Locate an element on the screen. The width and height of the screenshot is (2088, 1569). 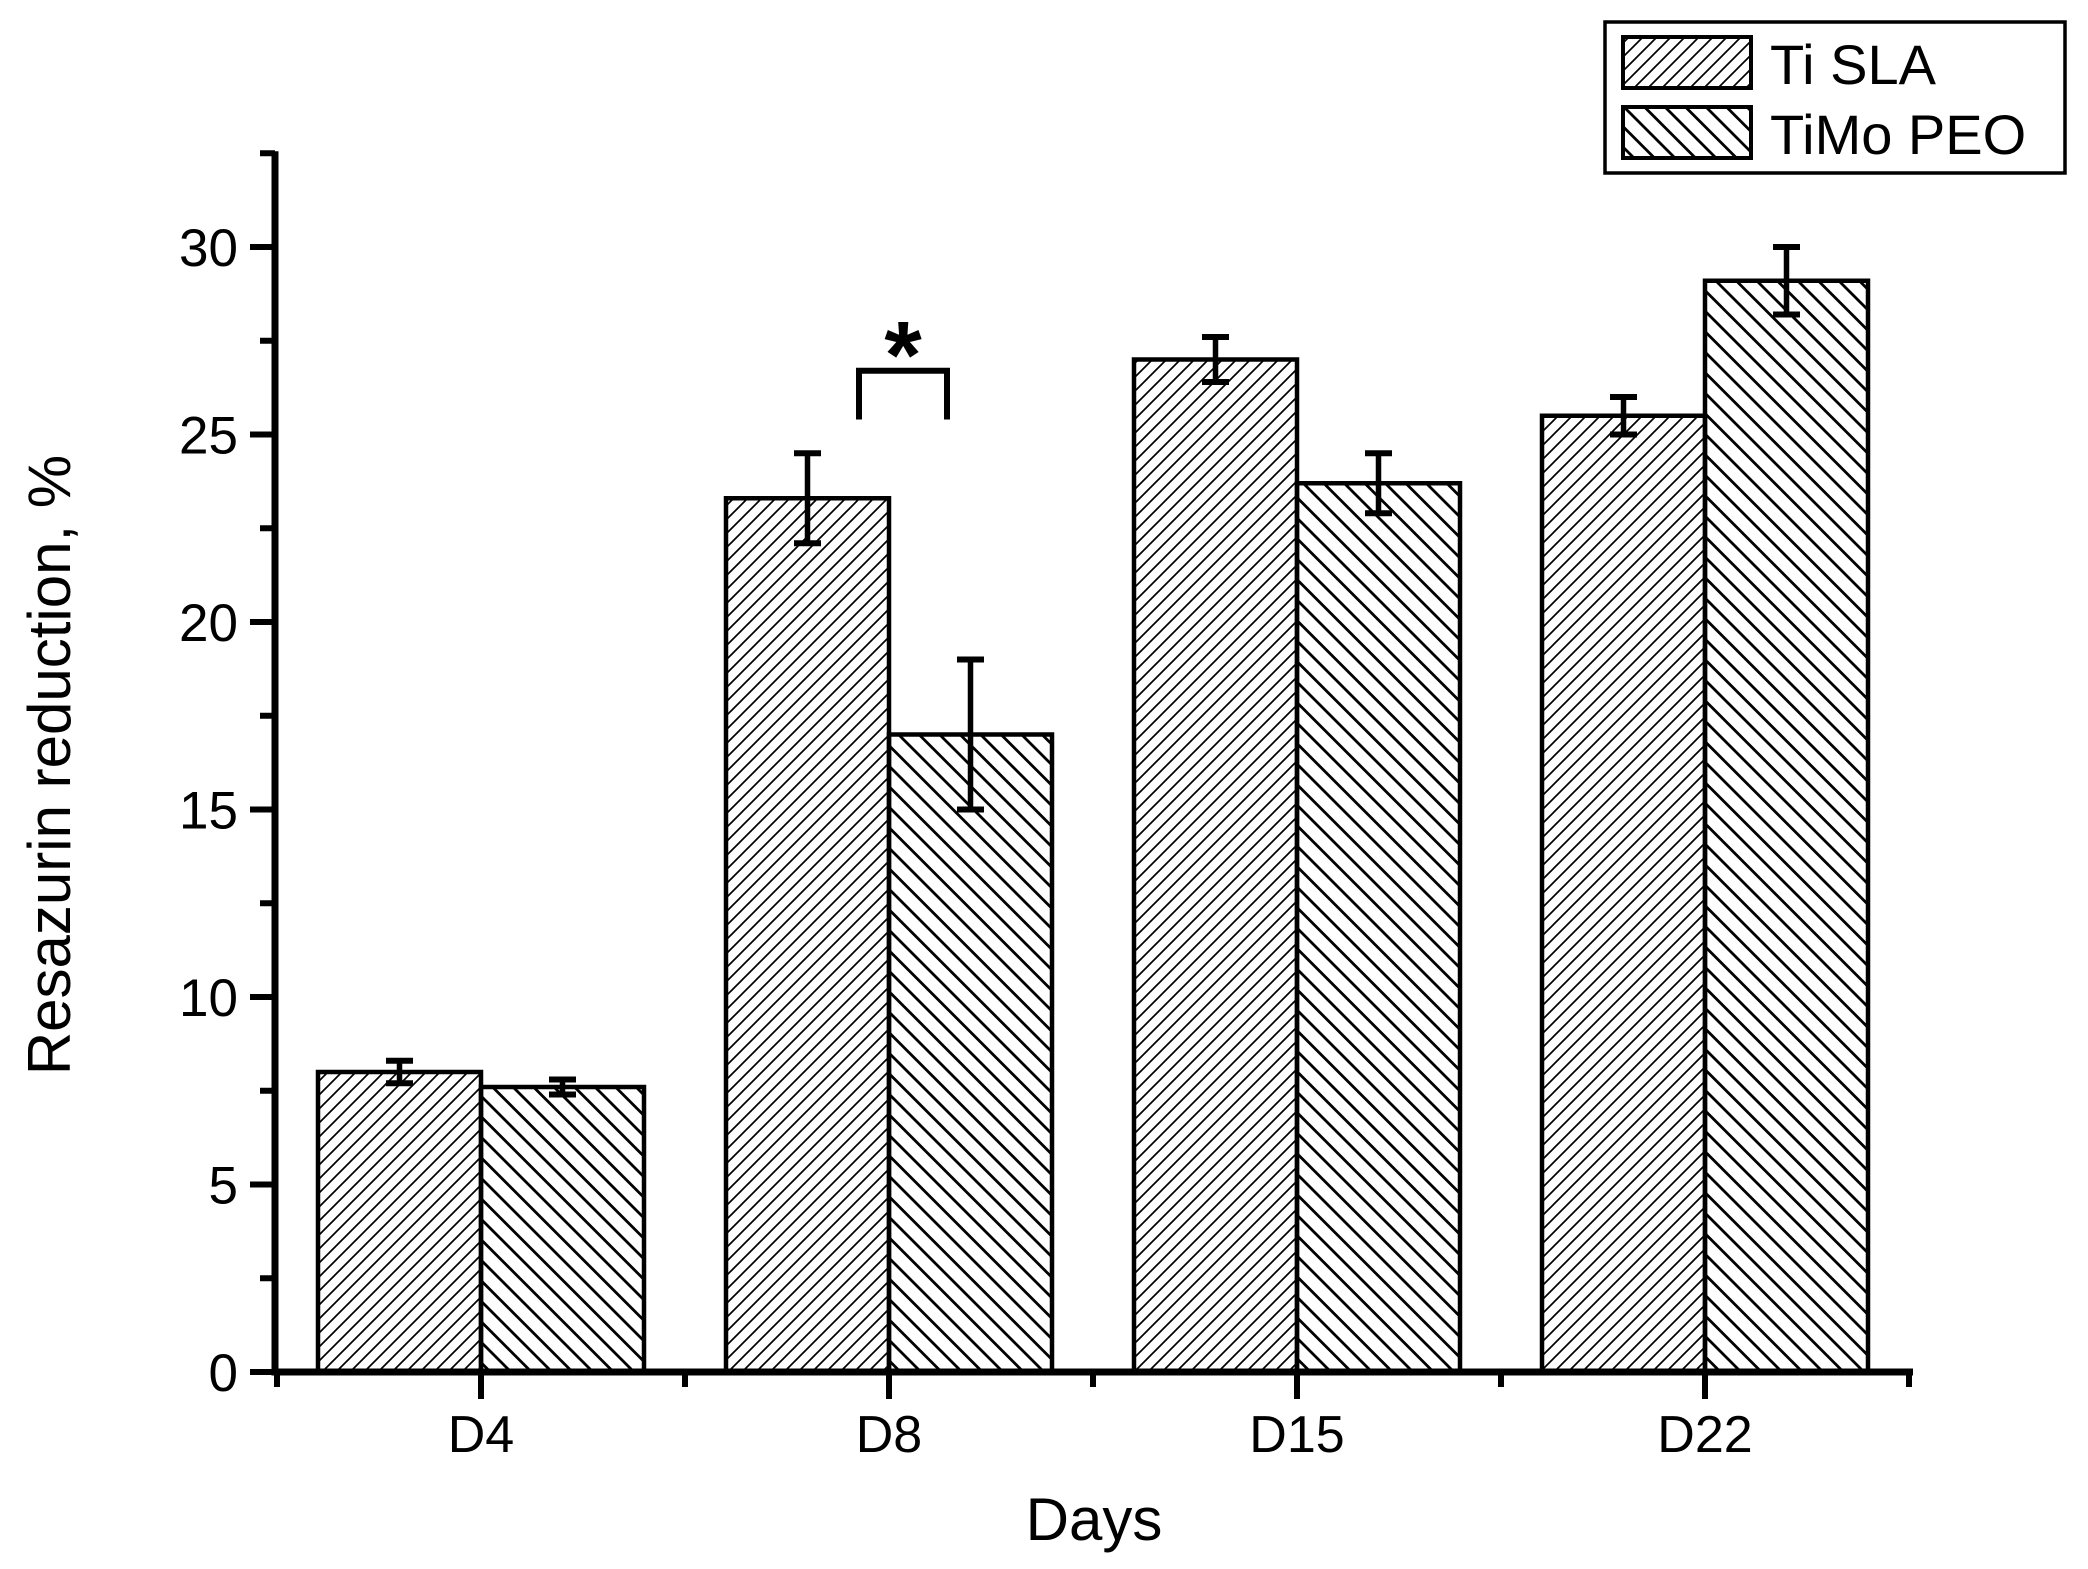
x-axis-title: Days is located at coordinates (1094, 1519).